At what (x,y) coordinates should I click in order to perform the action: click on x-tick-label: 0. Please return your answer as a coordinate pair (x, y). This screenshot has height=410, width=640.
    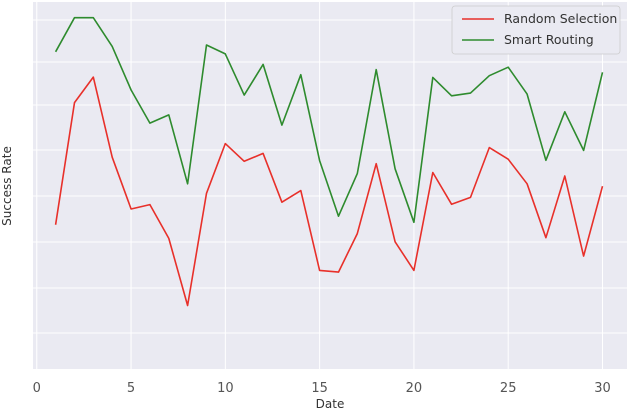
    Looking at the image, I should click on (37, 388).